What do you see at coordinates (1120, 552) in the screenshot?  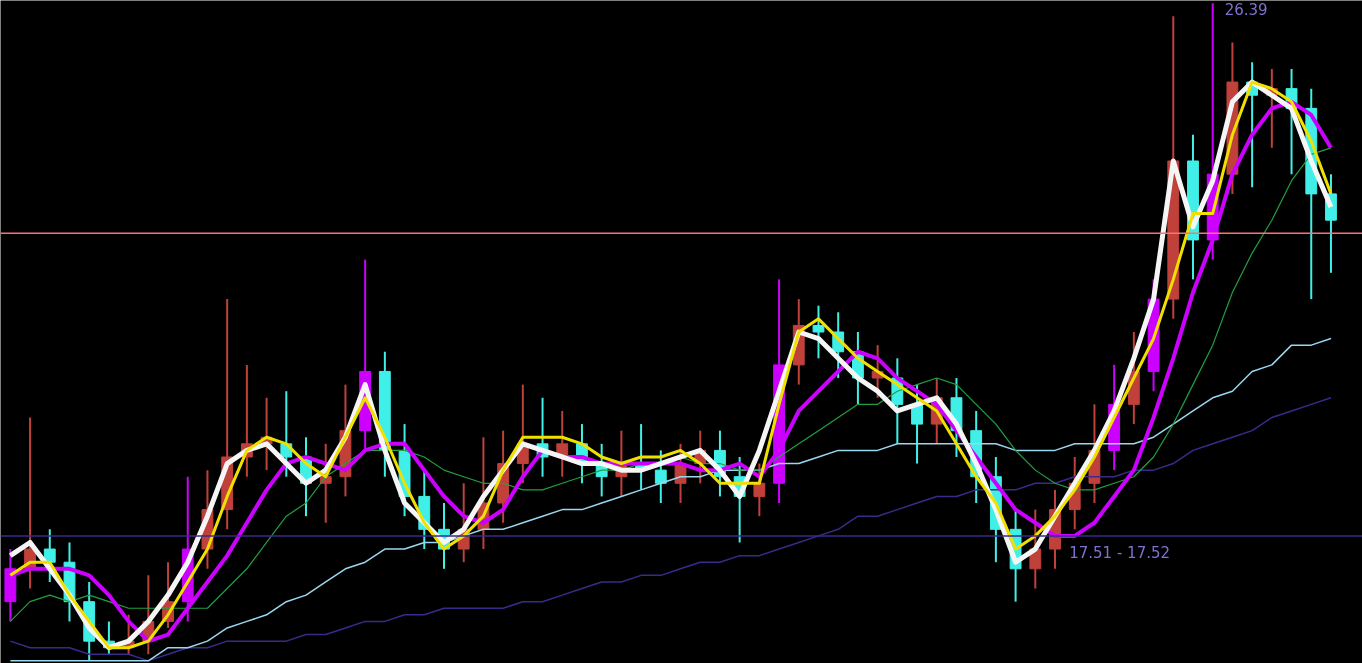 I see `annotation: 17.51 - 17.52` at bounding box center [1120, 552].